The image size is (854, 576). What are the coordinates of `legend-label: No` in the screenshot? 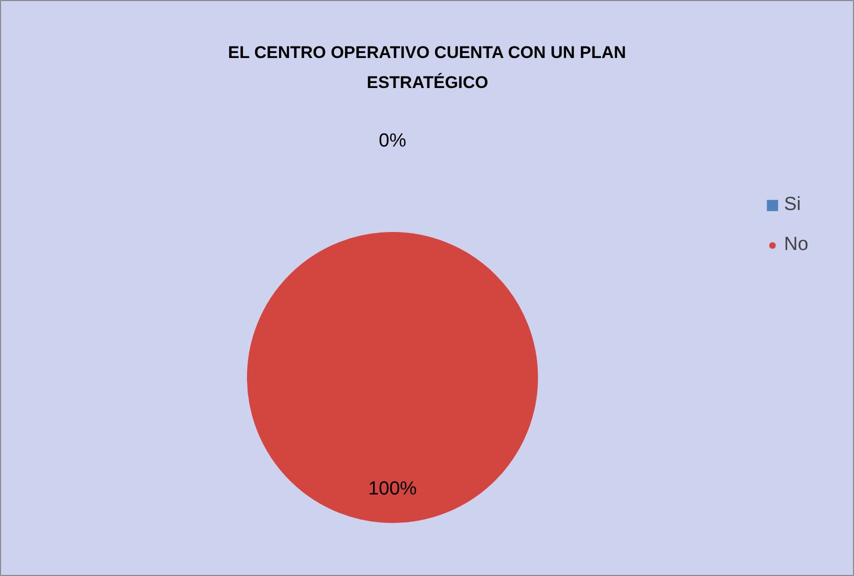 It's located at (796, 245).